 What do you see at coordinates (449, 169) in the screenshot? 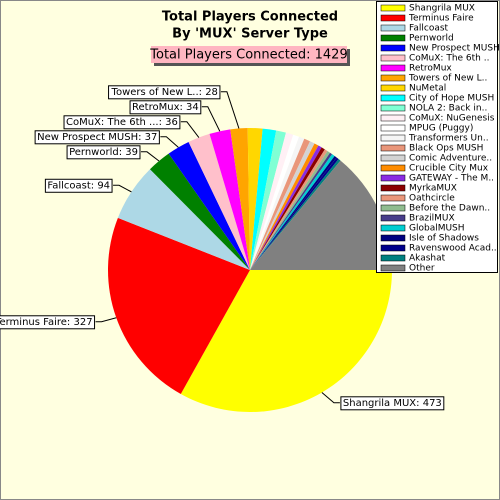
I see `legend-label: Crucible City Mux` at bounding box center [449, 169].